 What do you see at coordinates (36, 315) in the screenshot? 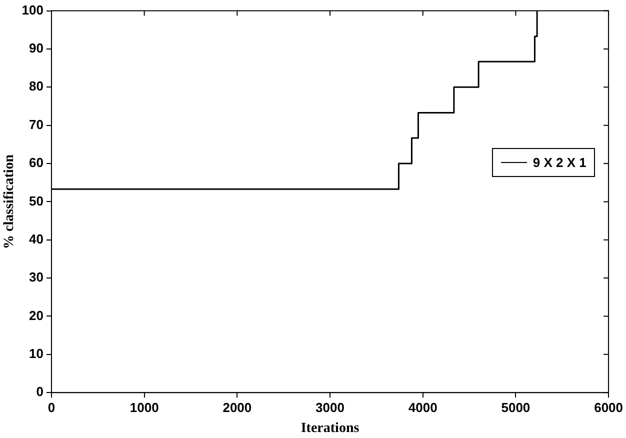
I see `y-tick-label: 20` at bounding box center [36, 315].